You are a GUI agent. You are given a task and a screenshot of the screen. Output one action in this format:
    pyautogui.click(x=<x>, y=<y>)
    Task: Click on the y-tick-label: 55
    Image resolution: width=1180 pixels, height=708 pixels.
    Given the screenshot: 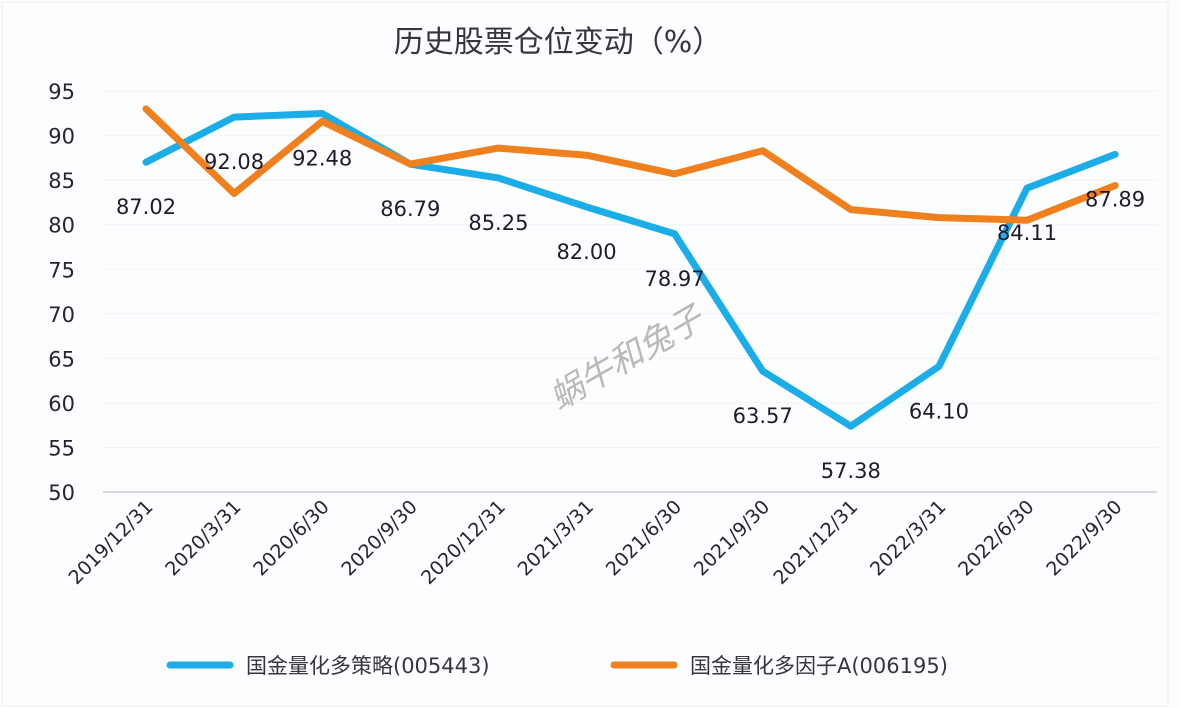 What is the action you would take?
    pyautogui.click(x=61, y=448)
    